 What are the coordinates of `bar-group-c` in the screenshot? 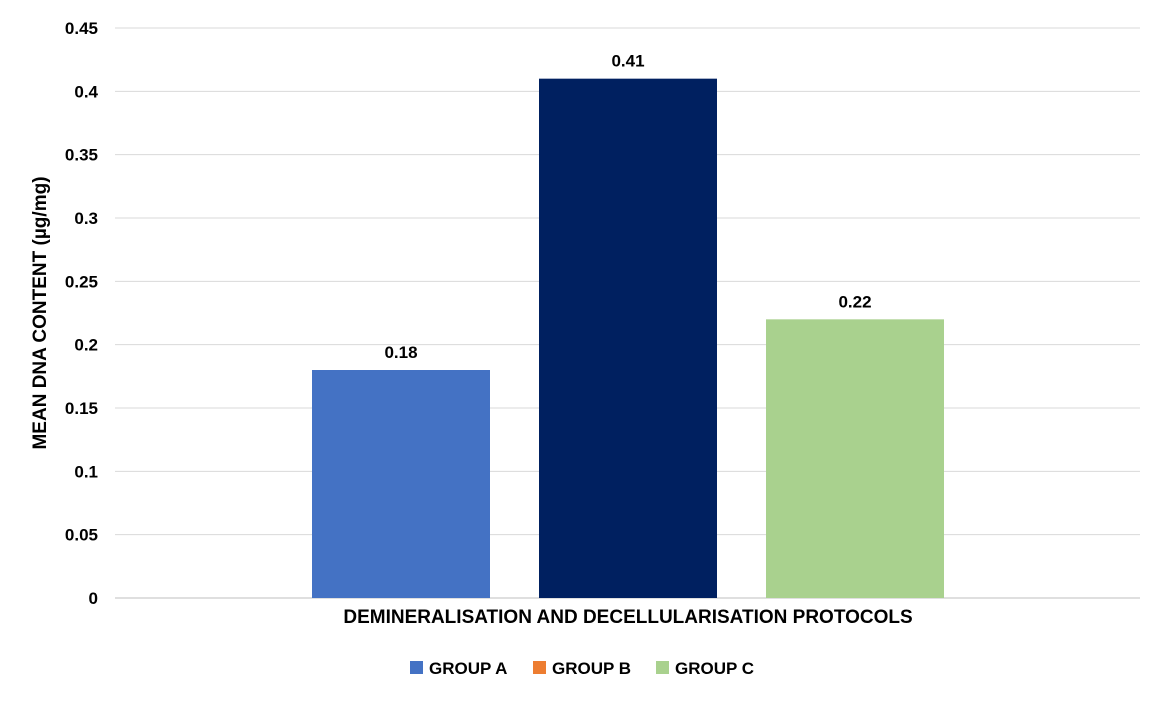 It's located at (855, 458).